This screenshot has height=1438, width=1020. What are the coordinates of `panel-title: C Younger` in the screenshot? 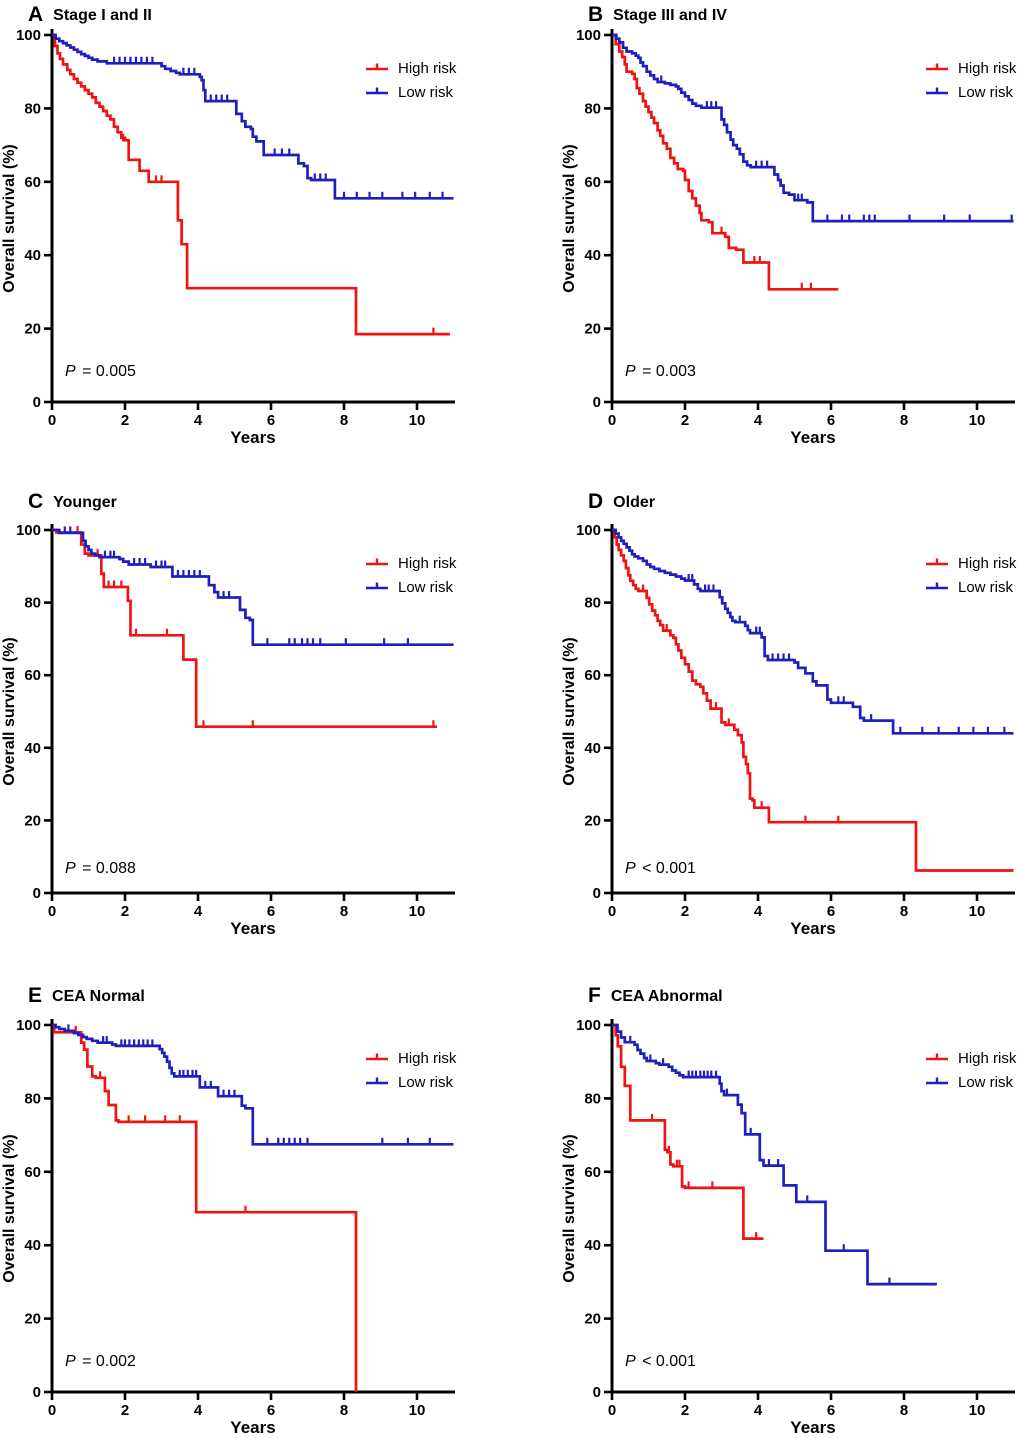 It's located at (72, 501).